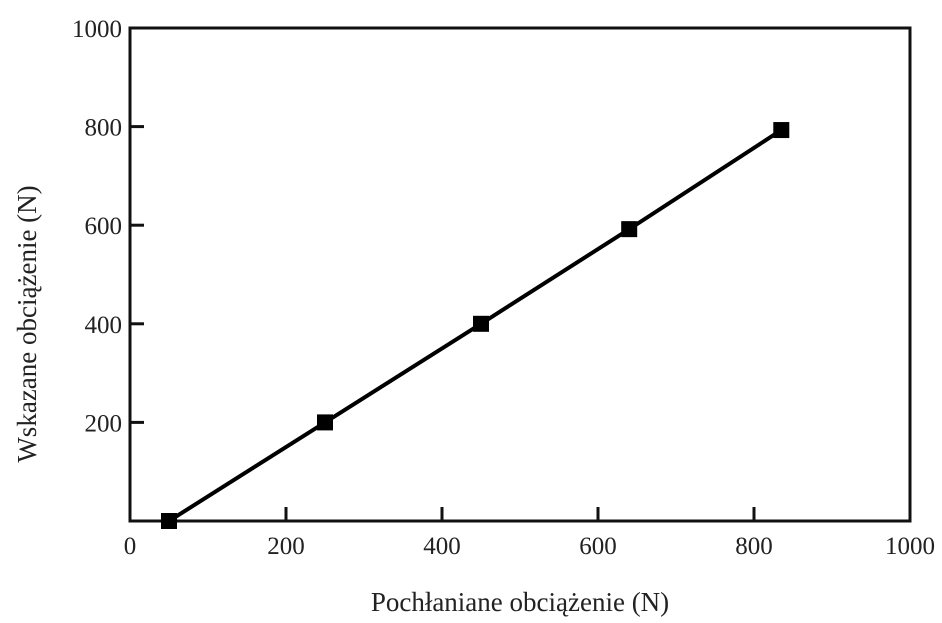 The height and width of the screenshot is (623, 942). What do you see at coordinates (104, 423) in the screenshot?
I see `y-tick-label: 200` at bounding box center [104, 423].